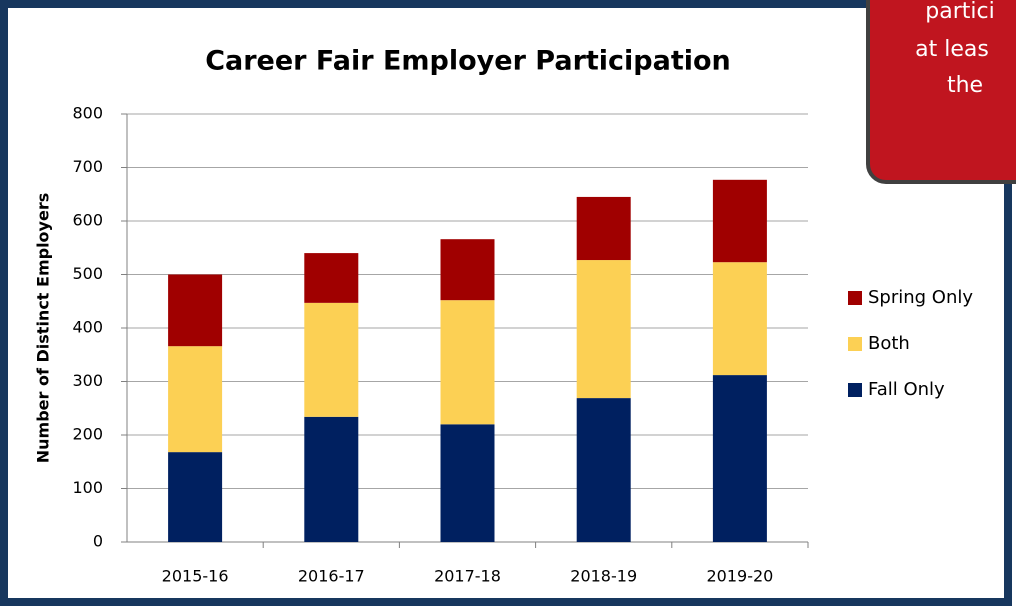 Image resolution: width=1016 pixels, height=613 pixels. I want to click on y-tick-label: 400, so click(87, 327).